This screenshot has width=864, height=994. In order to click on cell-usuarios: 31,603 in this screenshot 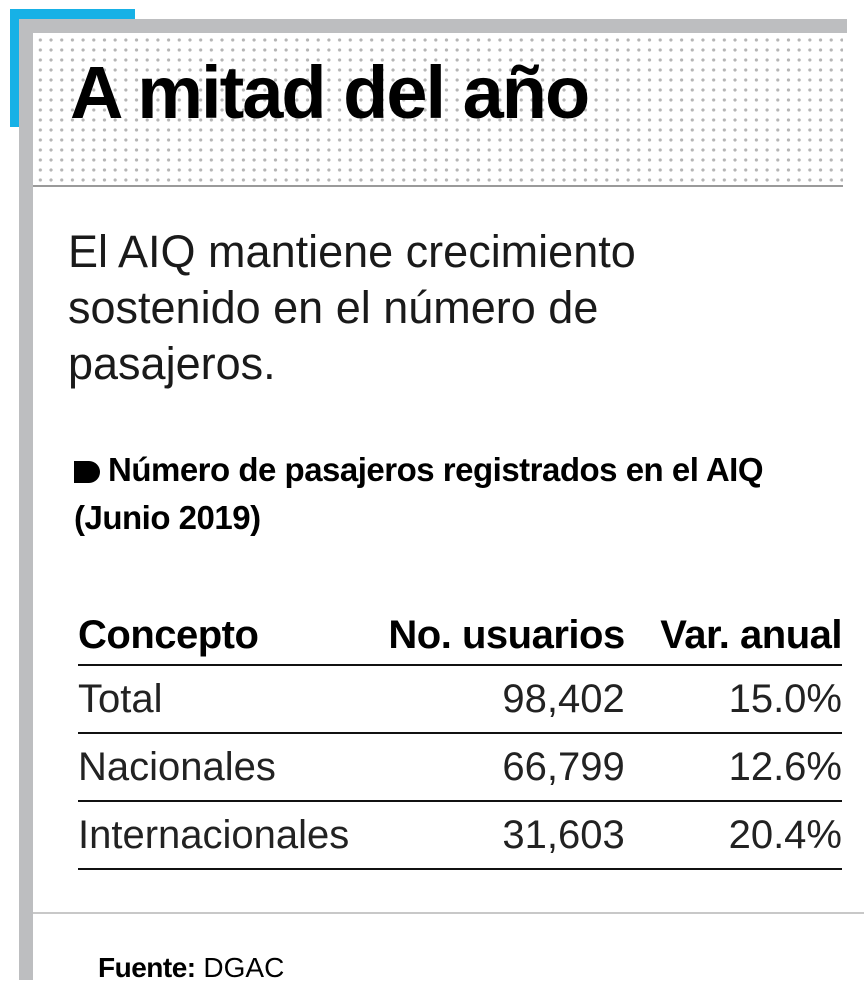, I will do `click(487, 835)`.